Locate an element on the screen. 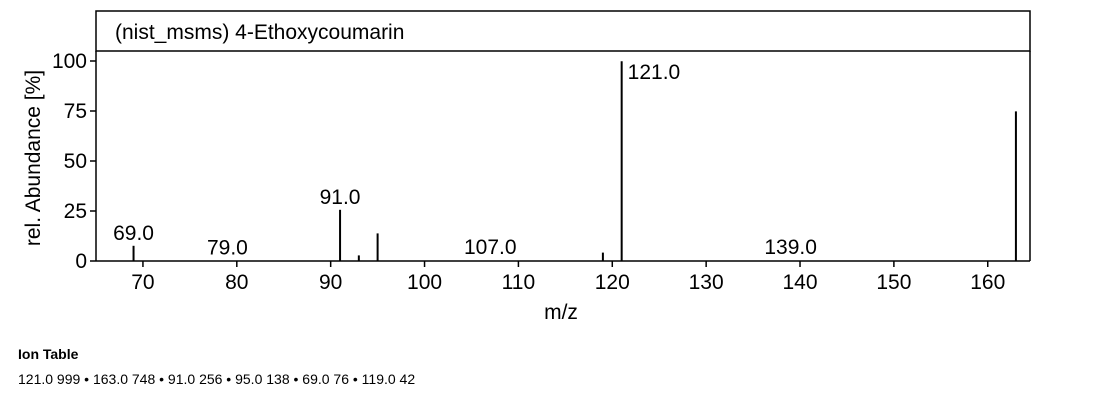 This screenshot has width=1107, height=405. x-axis-label: m/z is located at coordinates (561, 312).